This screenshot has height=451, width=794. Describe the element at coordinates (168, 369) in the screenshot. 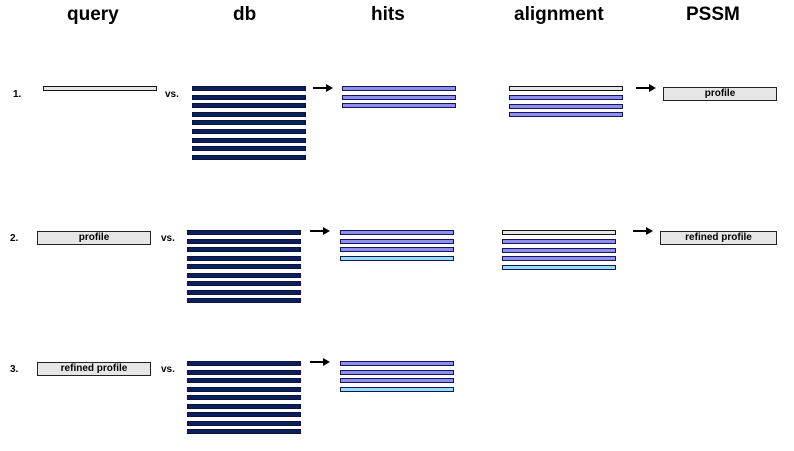

I see `row-3-vs-label: vs.` at that location.